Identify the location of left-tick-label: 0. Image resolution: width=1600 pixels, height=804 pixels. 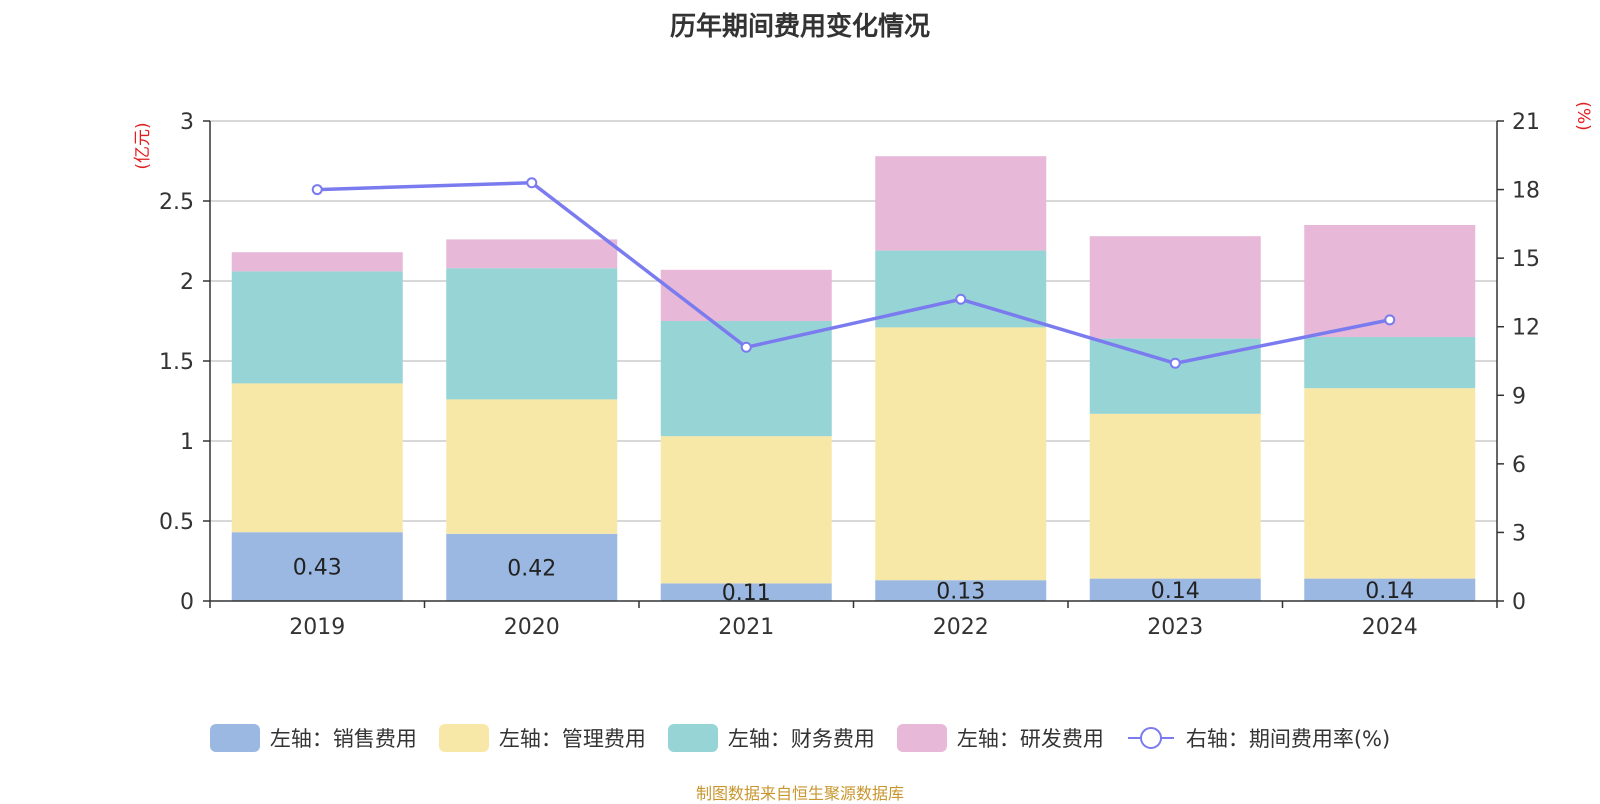
(187, 602).